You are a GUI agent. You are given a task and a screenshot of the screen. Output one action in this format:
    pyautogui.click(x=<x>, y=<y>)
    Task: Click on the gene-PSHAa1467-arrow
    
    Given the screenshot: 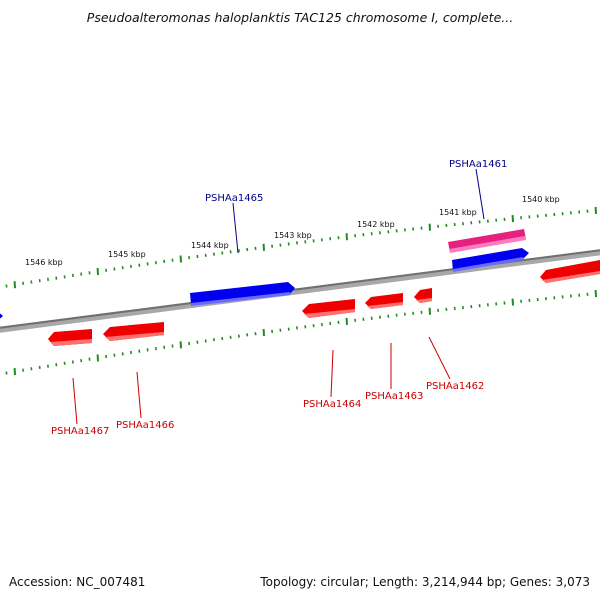 What is the action you would take?
    pyautogui.click(x=70, y=337)
    